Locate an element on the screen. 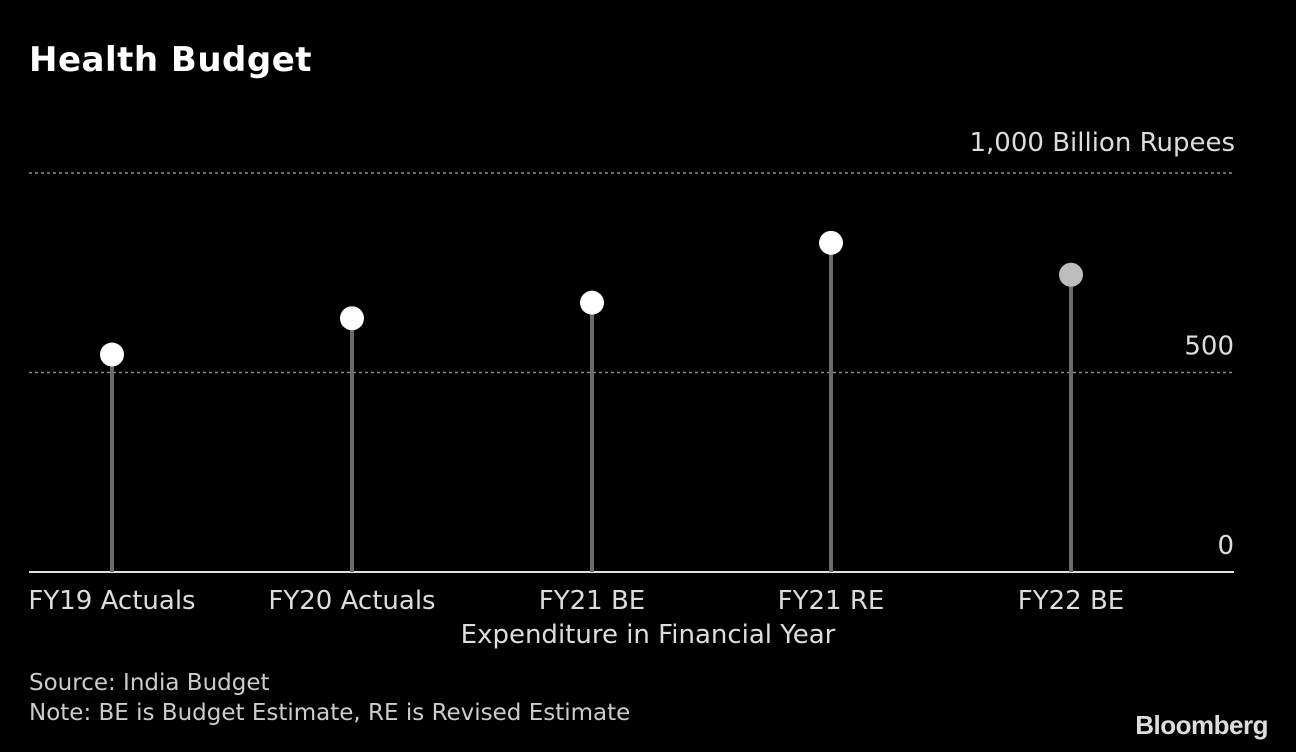  y-tick-label: 500 is located at coordinates (1209, 347).